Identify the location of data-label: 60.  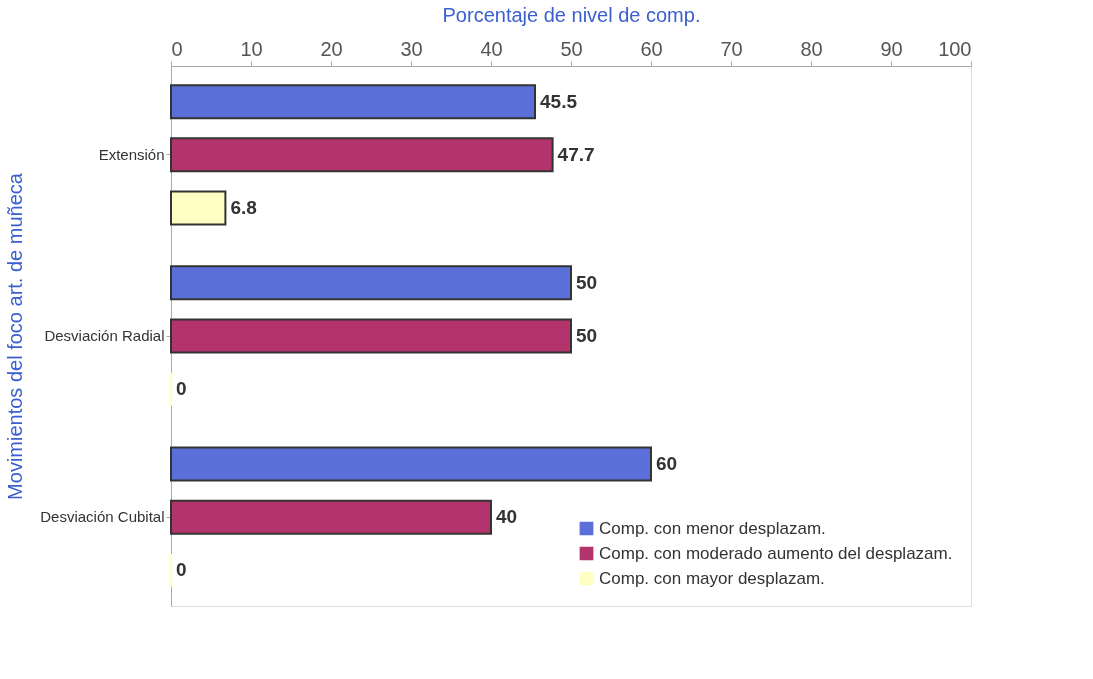
(667, 464).